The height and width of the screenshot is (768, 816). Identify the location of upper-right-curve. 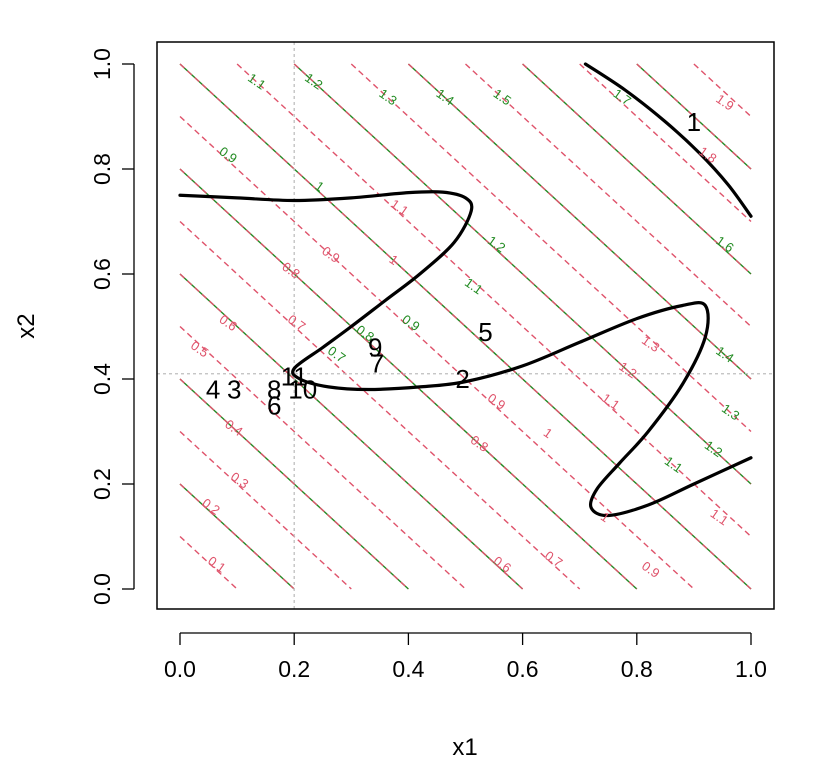
(668, 140).